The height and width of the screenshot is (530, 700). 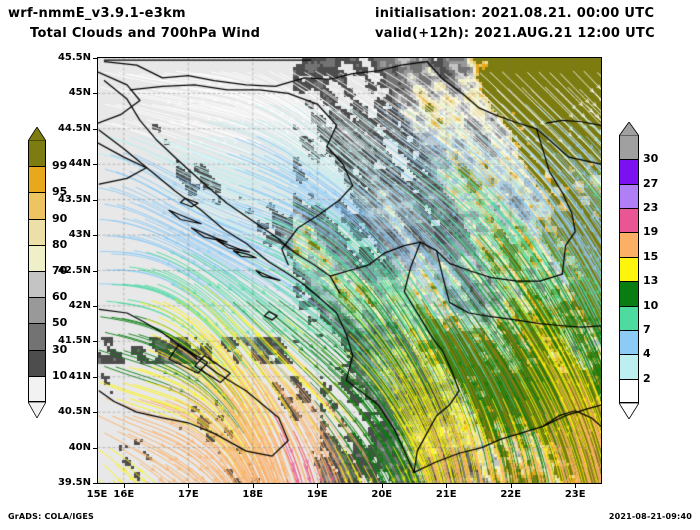 What do you see at coordinates (629, 411) in the screenshot?
I see `wind-speed-bottom-cap` at bounding box center [629, 411].